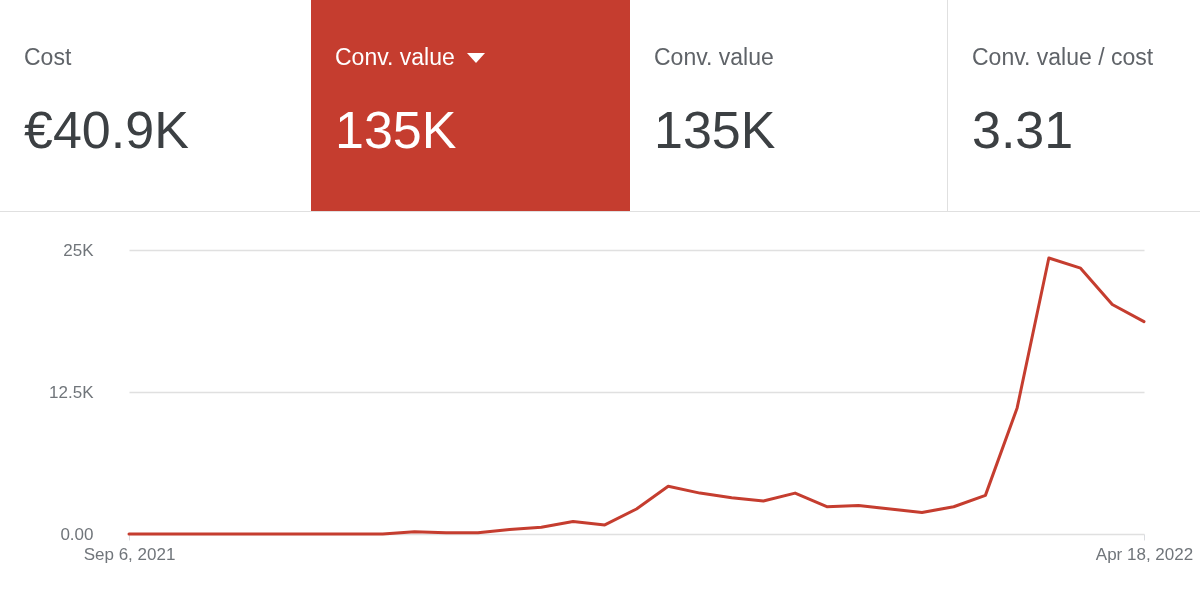  Describe the element at coordinates (77, 534) in the screenshot. I see `y-tick-label: 0.00` at that location.